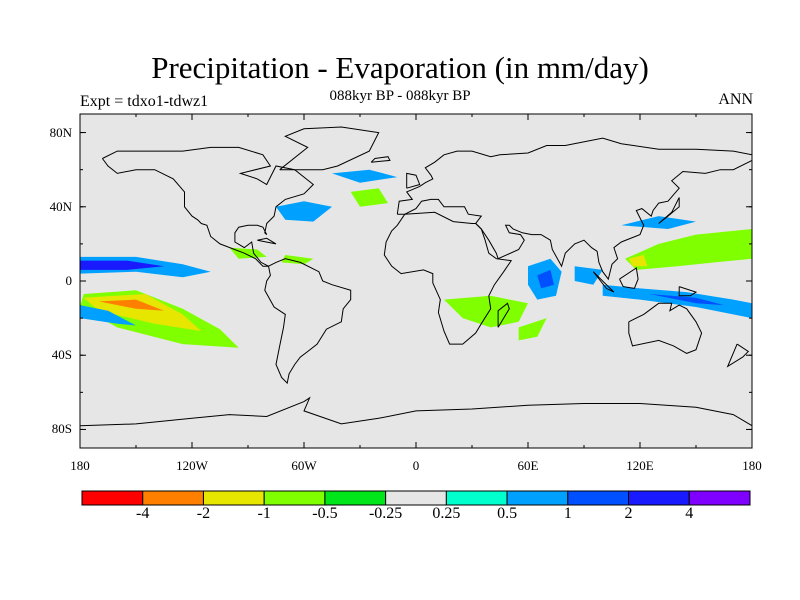 This screenshot has width=800, height=600. What do you see at coordinates (144, 101) in the screenshot?
I see `experiment-label: Expt = tdxo1-tdwz1` at bounding box center [144, 101].